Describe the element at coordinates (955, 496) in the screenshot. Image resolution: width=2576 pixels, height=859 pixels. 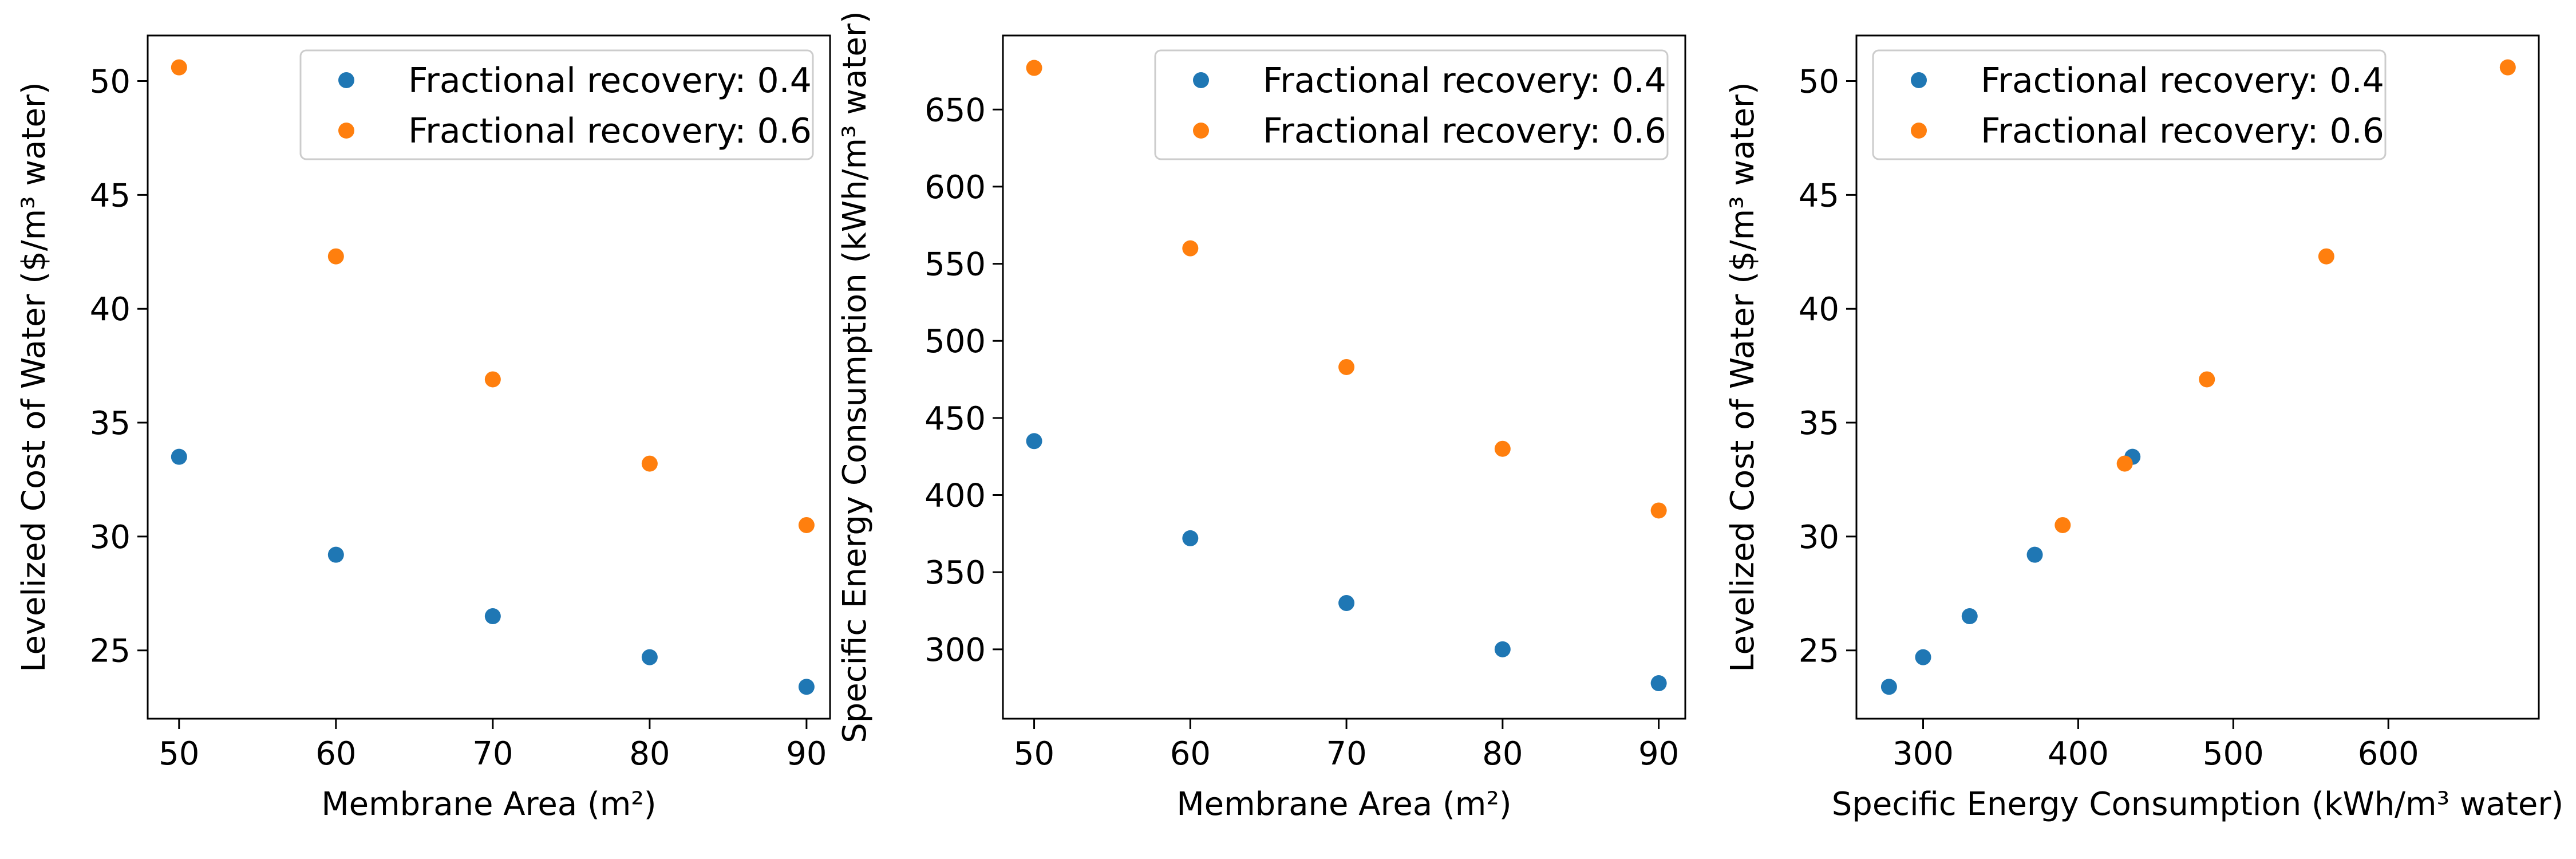
I see `y-tick-label: 400` at that location.